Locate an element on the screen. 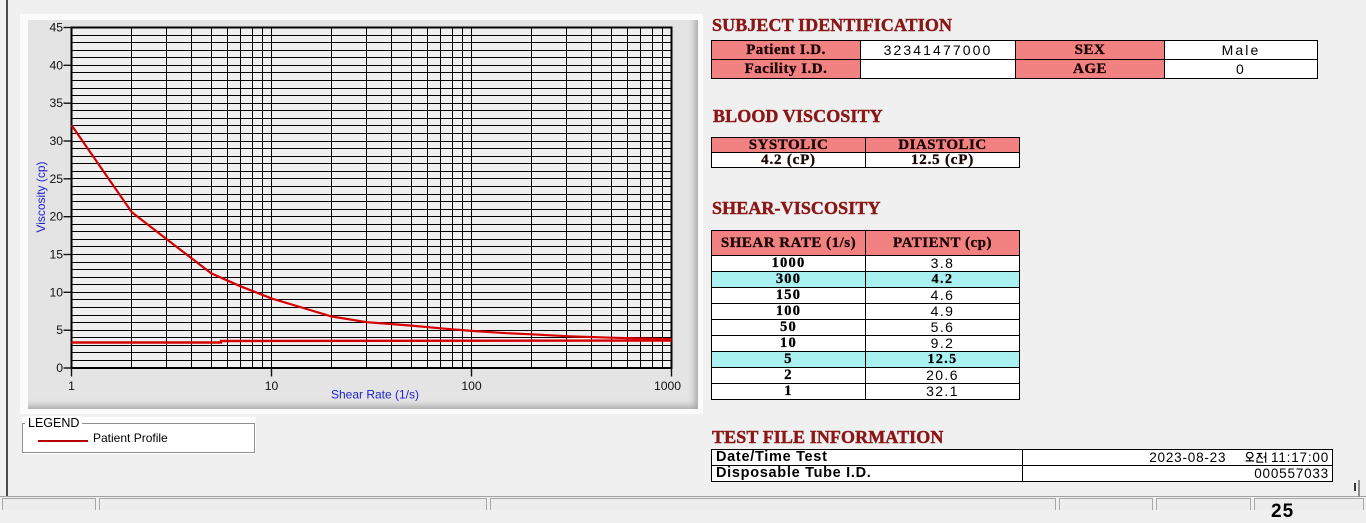 The width and height of the screenshot is (1366, 523). svg-text: 25 is located at coordinates (56, 179).